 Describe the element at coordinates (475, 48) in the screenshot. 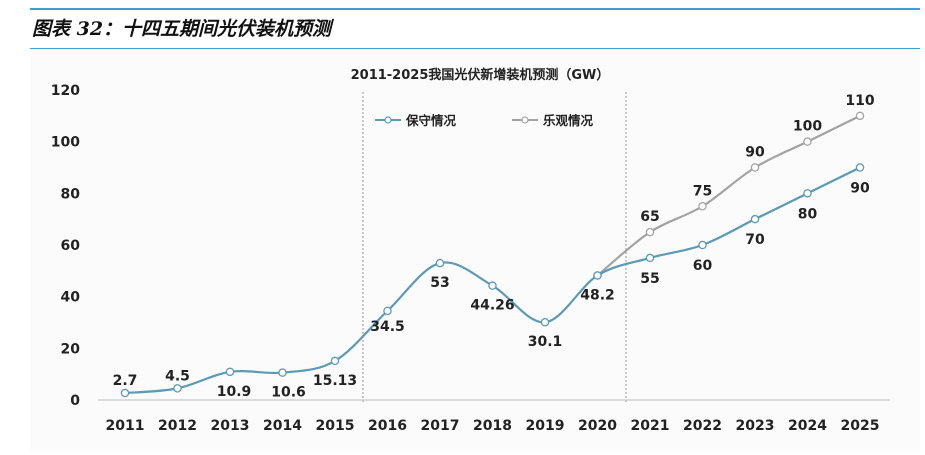

I see `title-rule` at that location.